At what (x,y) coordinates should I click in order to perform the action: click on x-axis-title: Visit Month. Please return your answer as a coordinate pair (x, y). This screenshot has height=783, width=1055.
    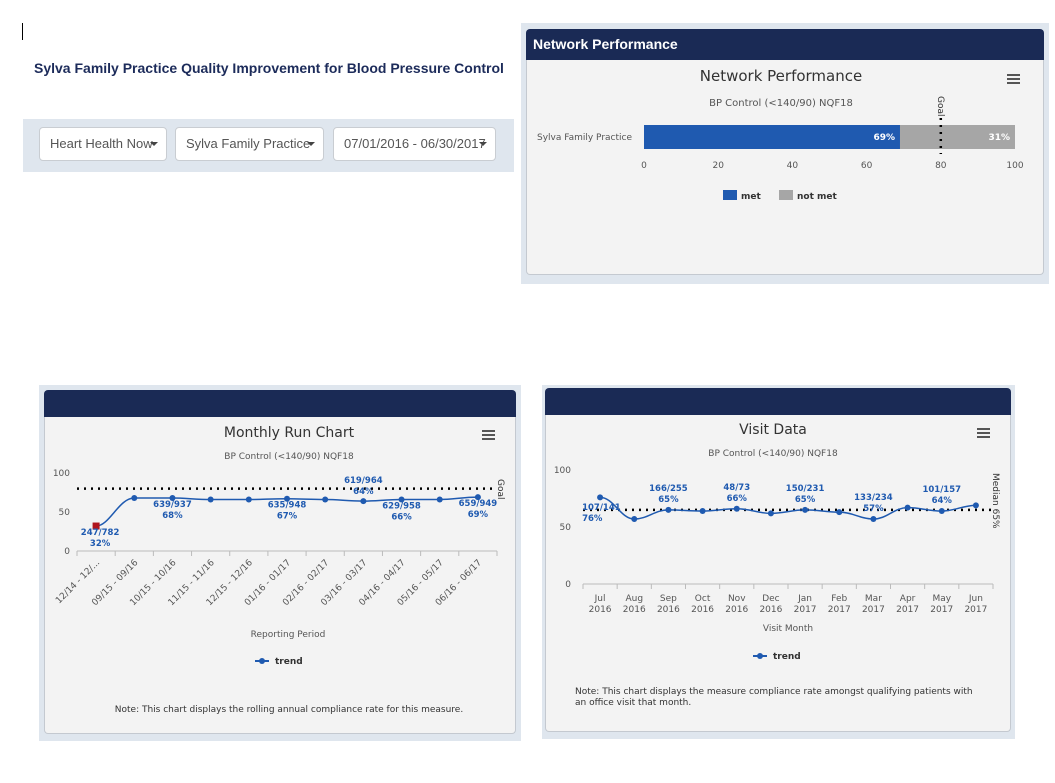
    Looking at the image, I should click on (788, 629).